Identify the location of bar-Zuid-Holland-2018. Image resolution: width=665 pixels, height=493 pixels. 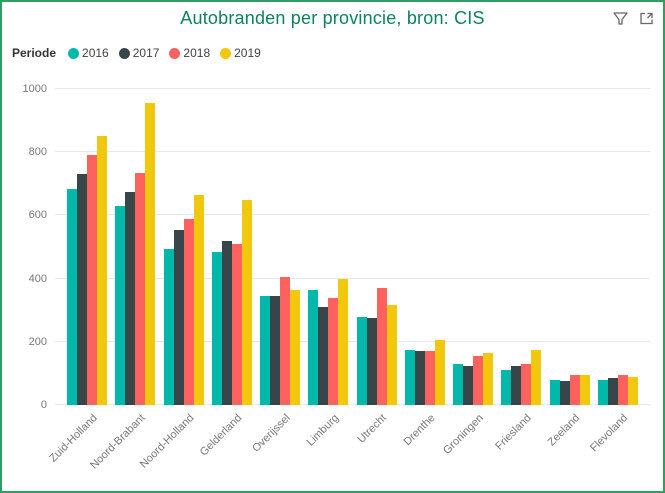
(92, 280).